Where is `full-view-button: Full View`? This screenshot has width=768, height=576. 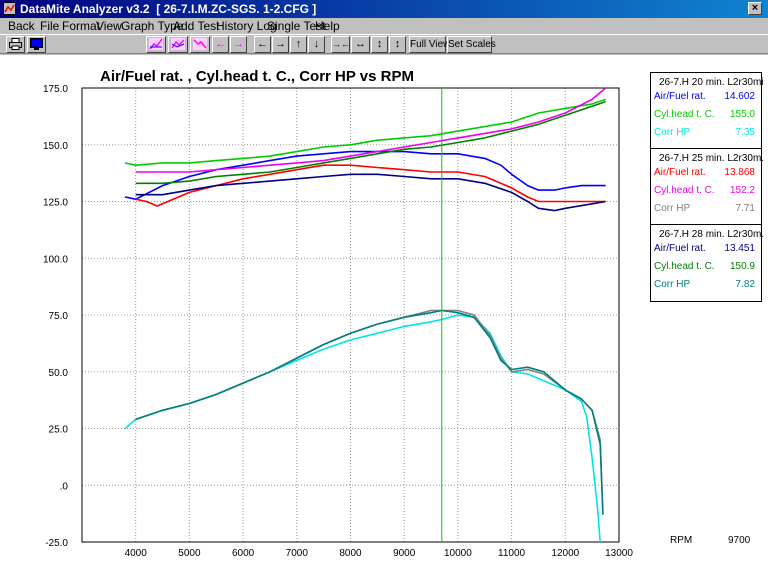
full-view-button: Full View is located at coordinates (429, 44).